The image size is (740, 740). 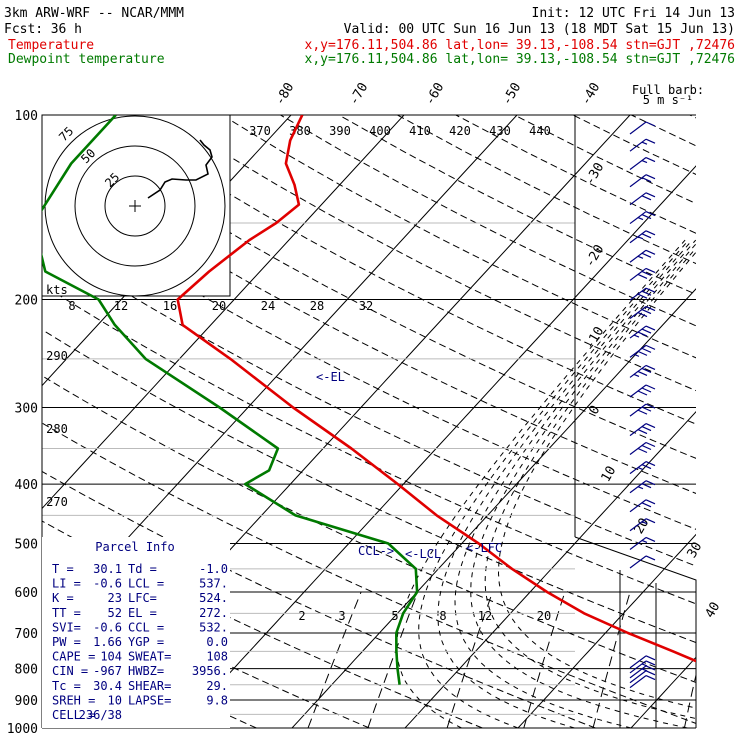 What do you see at coordinates (51, 45) in the screenshot?
I see `temperature-legend-label: Temperature` at bounding box center [51, 45].